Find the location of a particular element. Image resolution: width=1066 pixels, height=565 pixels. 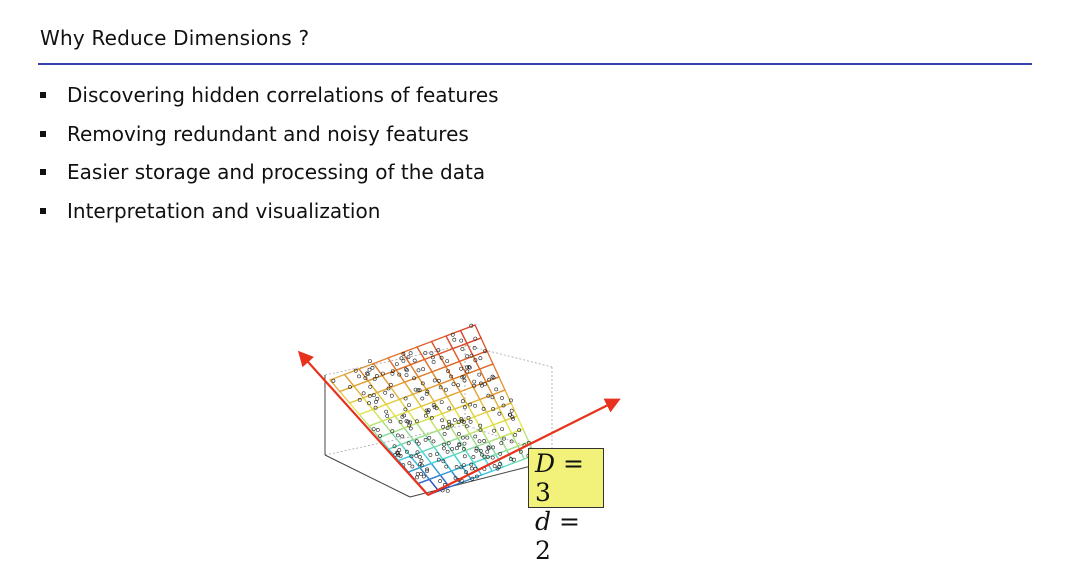

axis-line is located at coordinates (472, 481).